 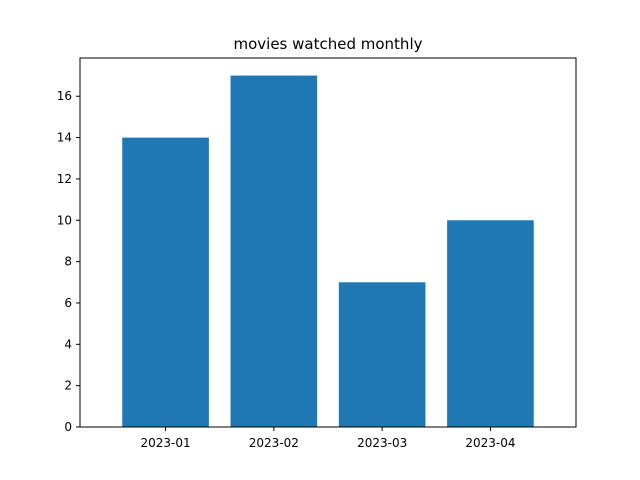 I want to click on x-tick-label: 2023-04, so click(x=490, y=443).